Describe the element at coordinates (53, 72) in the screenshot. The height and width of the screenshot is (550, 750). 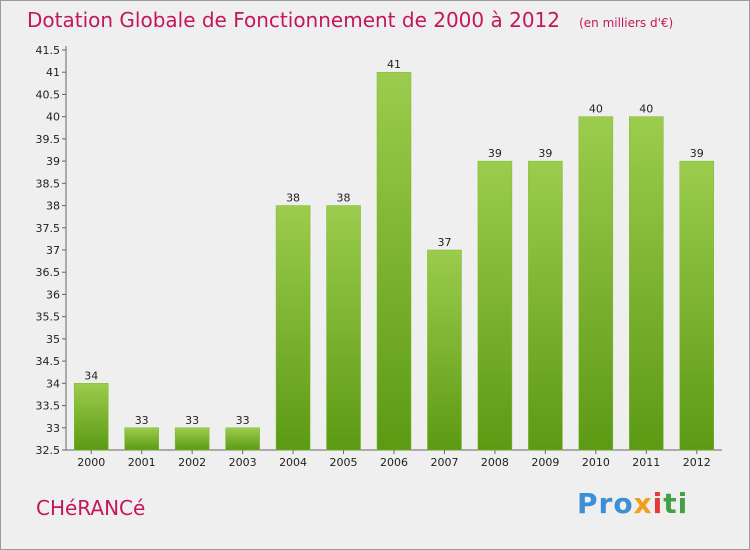
I see `y-tick-label: 41` at that location.